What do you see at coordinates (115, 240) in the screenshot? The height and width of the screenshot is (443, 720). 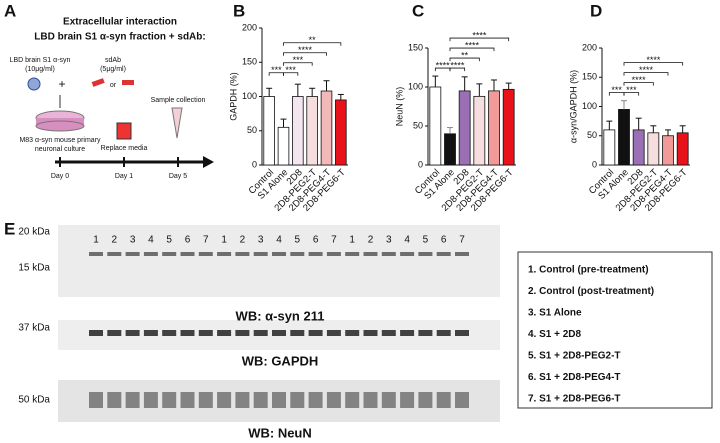 I see `lane-number: 2` at bounding box center [115, 240].